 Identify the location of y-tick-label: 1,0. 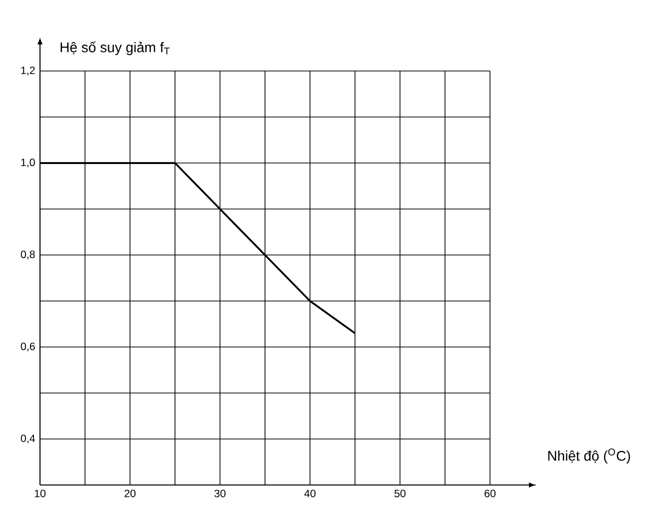
(28, 163).